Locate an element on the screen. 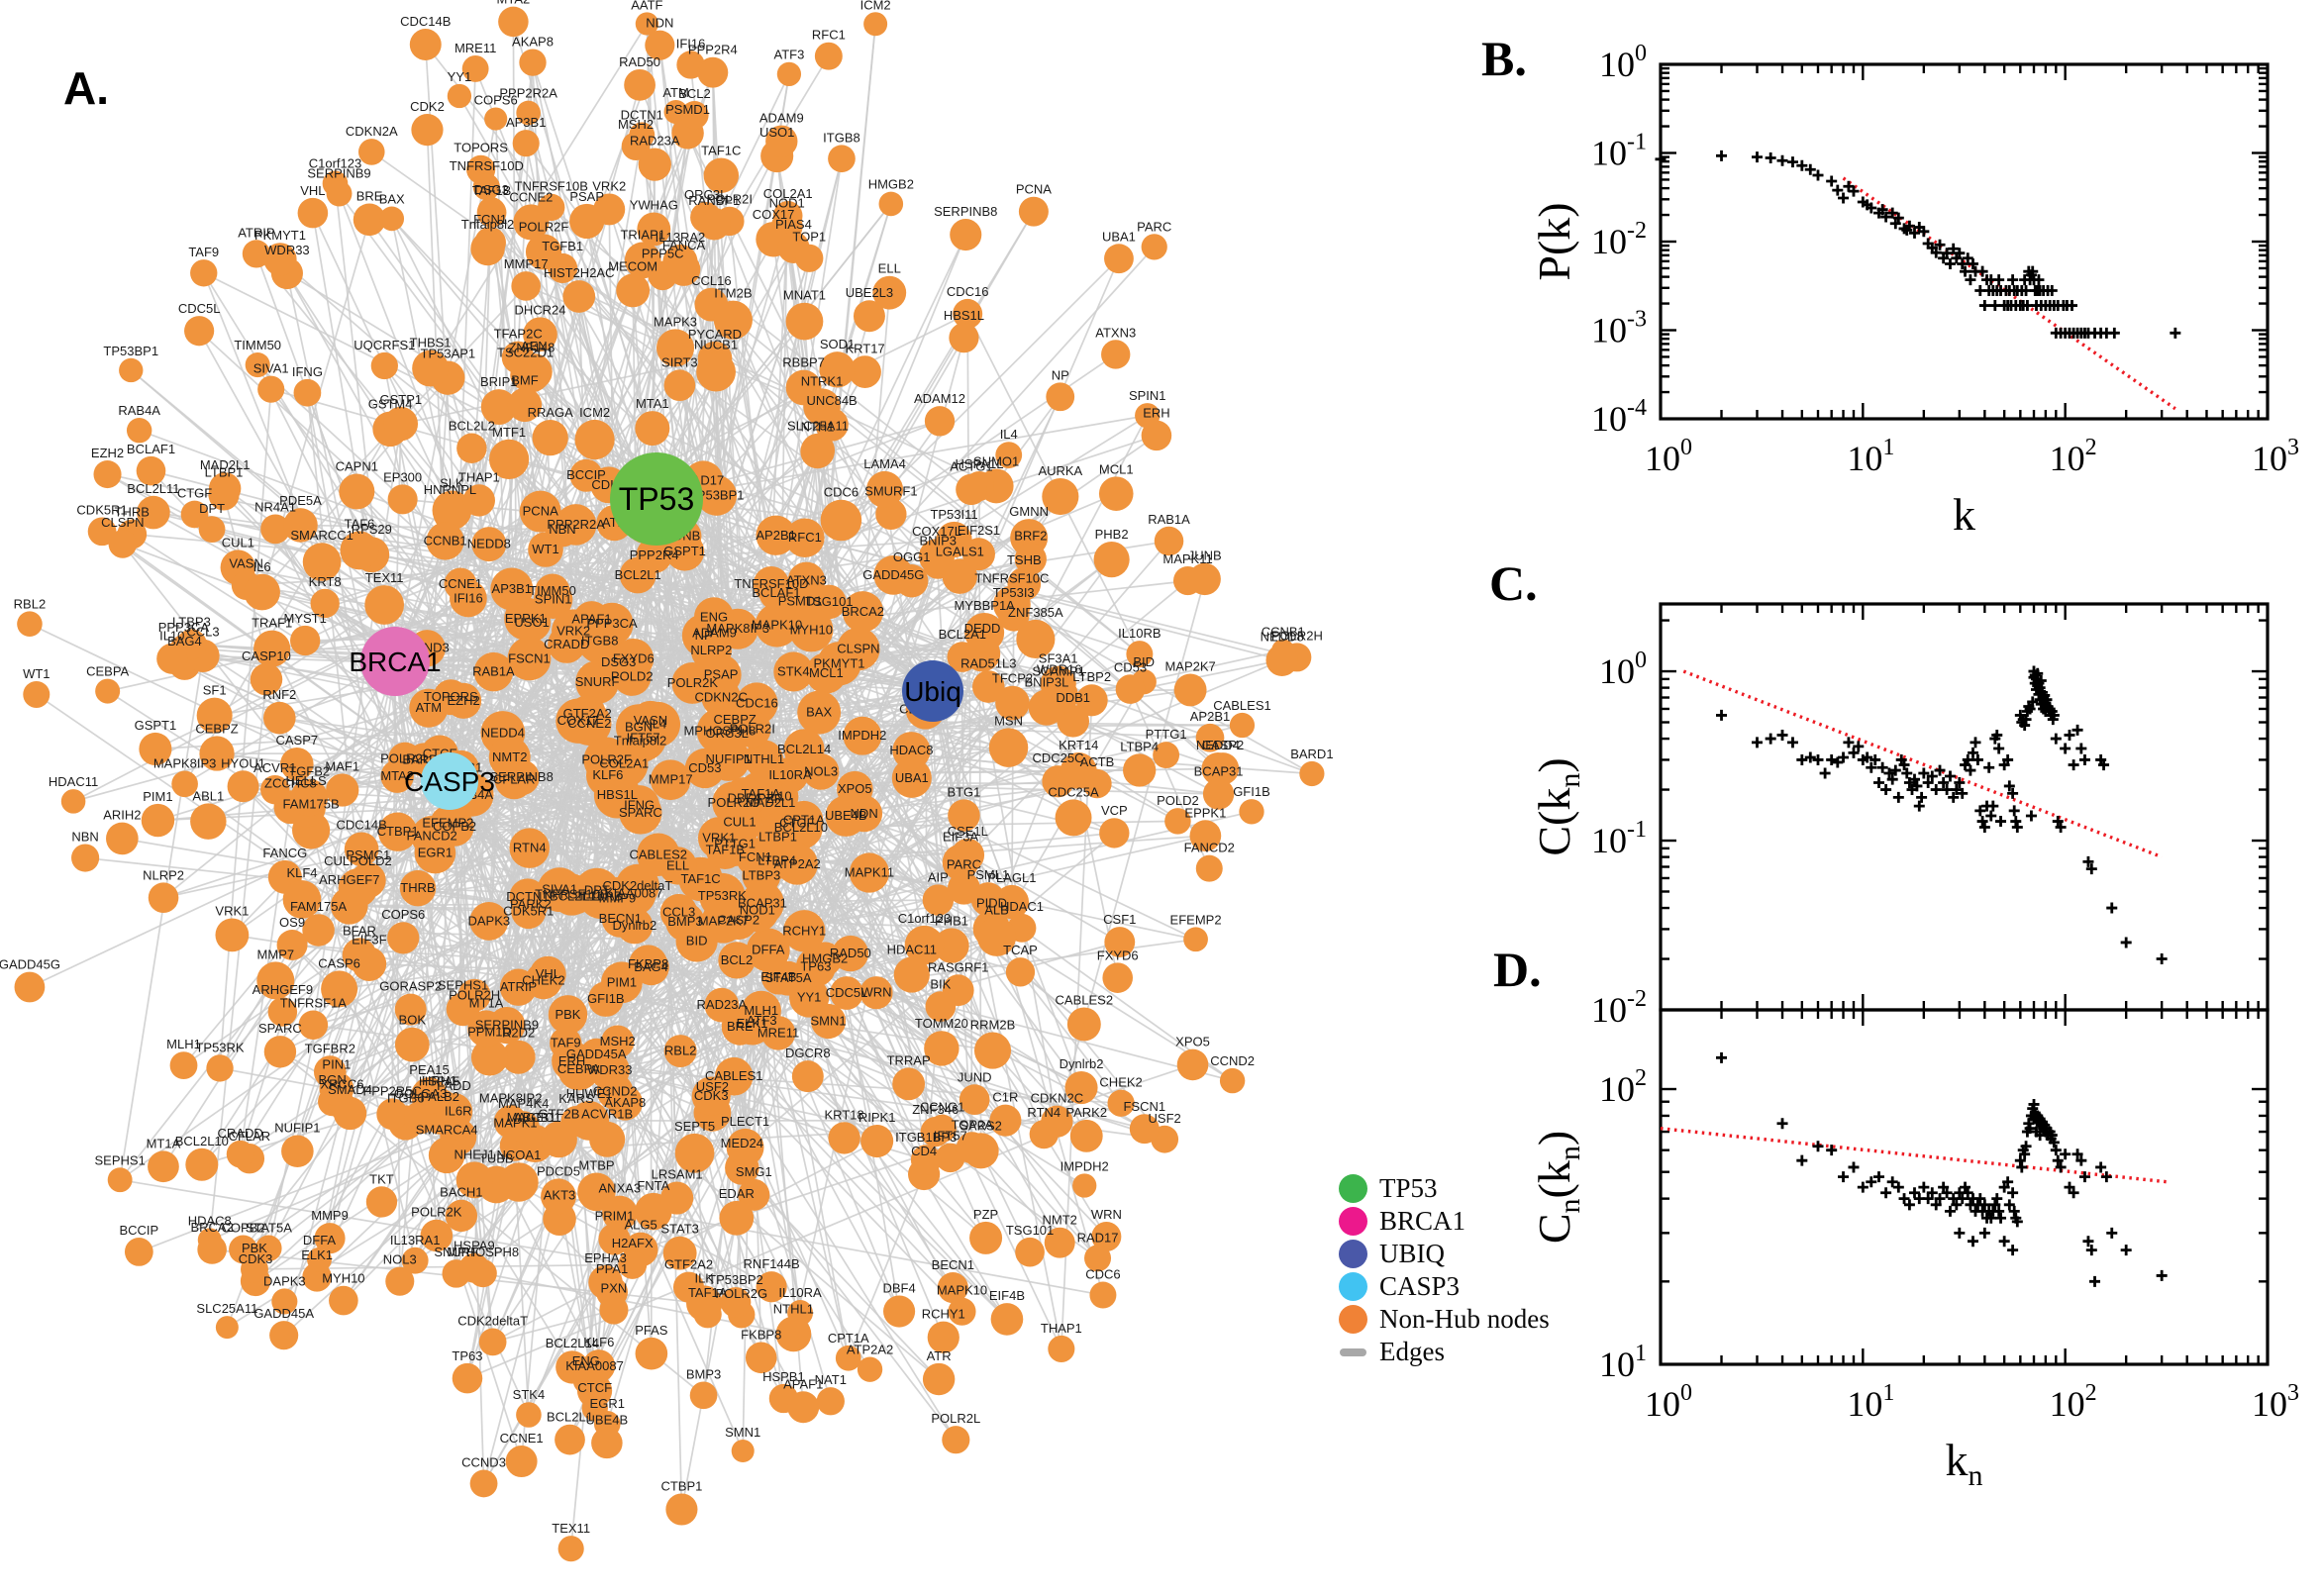  network-node-label: BCAP31 is located at coordinates (762, 902).